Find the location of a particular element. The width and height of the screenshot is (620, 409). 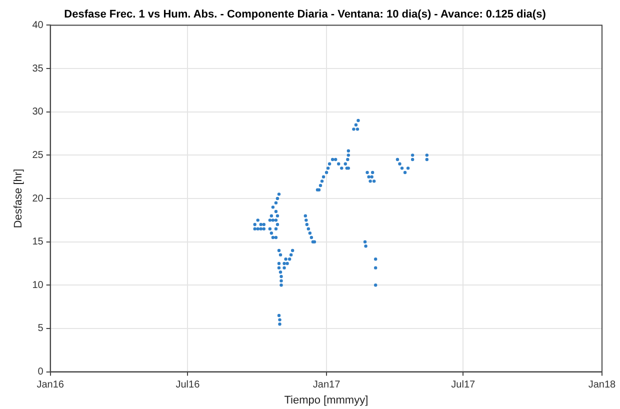

y-tick-label: 5 is located at coordinates (41, 328).